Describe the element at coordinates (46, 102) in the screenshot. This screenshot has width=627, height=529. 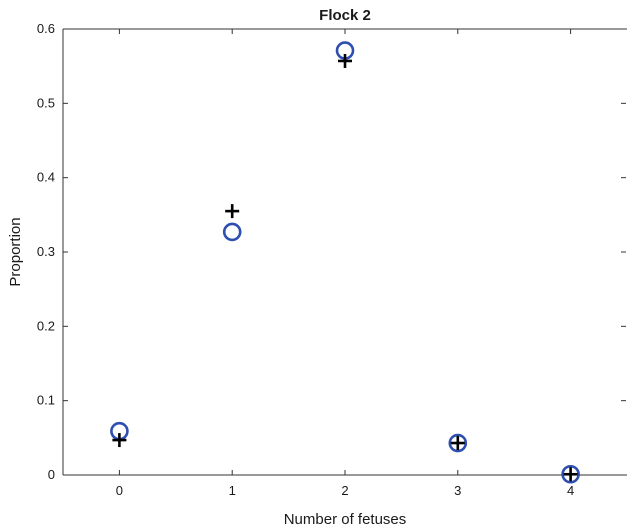
I see `y-tick-label: 0.5` at that location.